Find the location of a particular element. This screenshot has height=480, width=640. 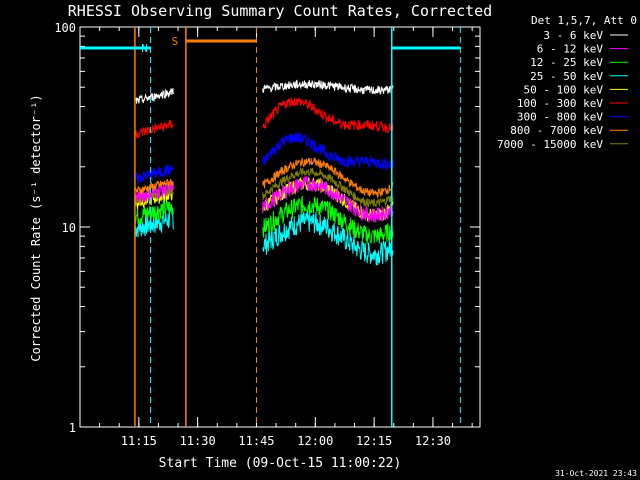

y-tick-label: 100 is located at coordinates (65, 28).